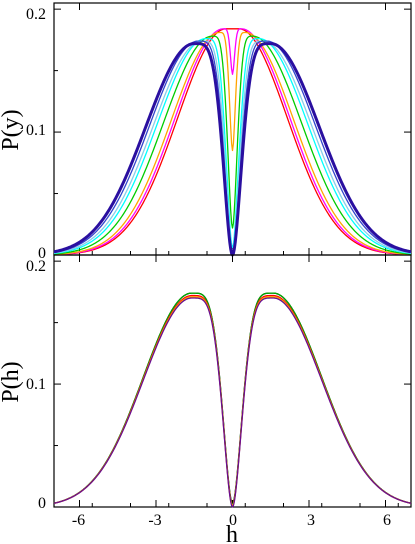 This screenshot has width=415, height=544. I want to click on top-ytick-label-1: 0.1, so click(36, 130).